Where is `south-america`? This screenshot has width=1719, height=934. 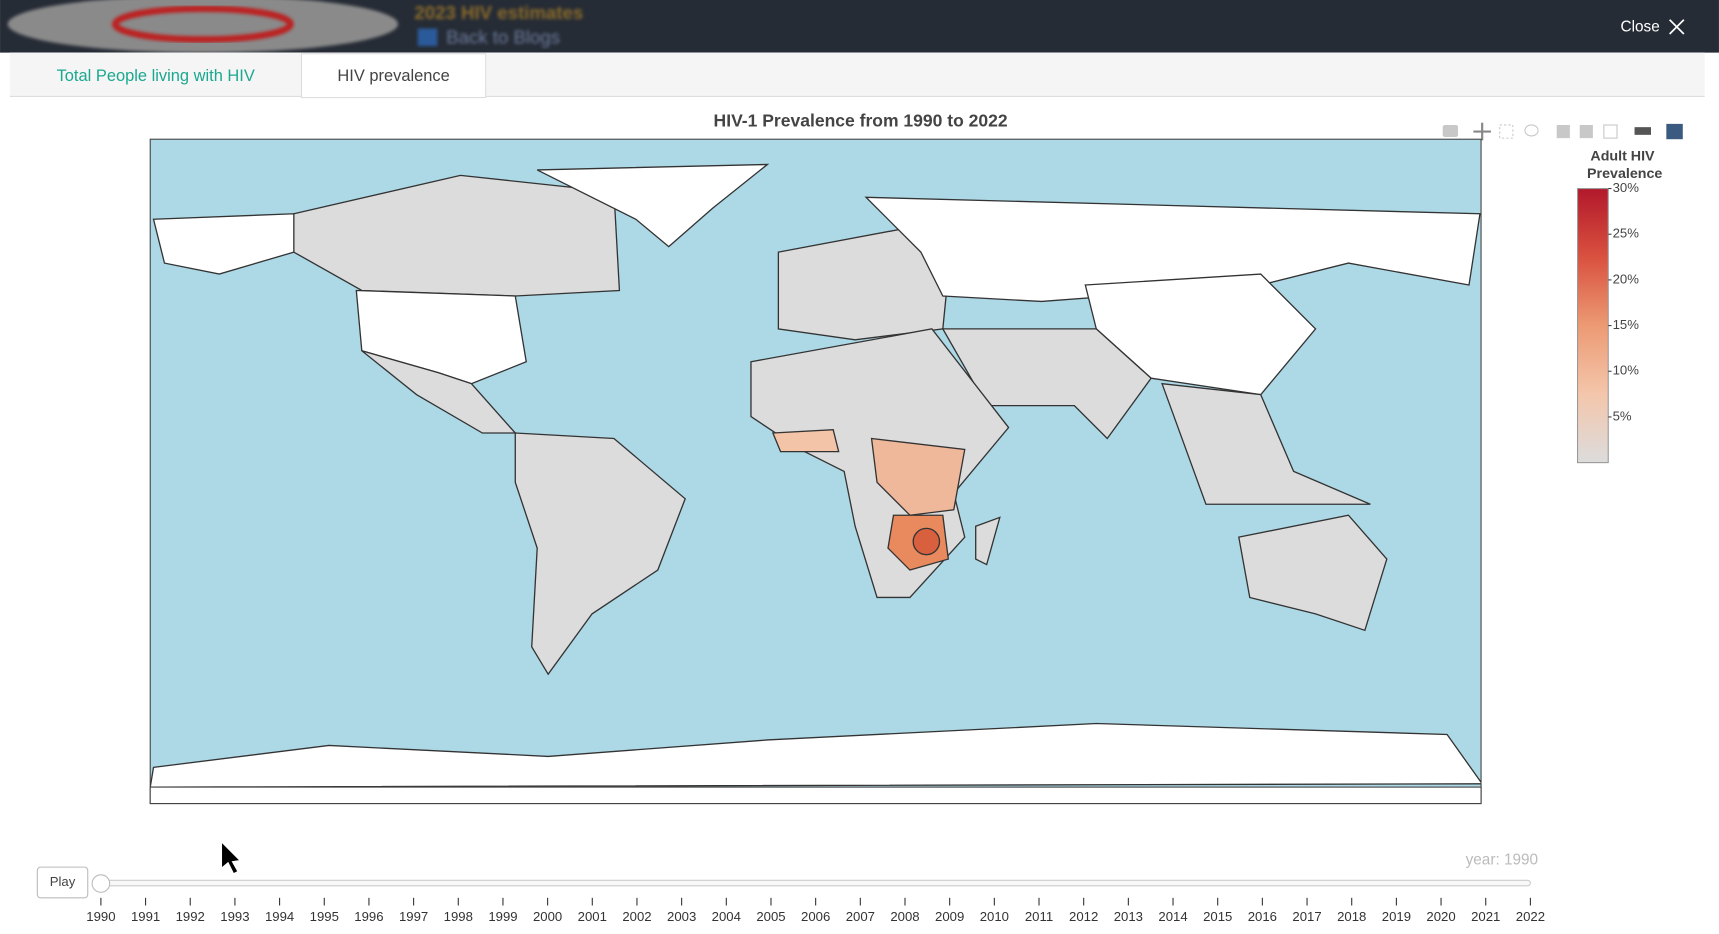 south-america is located at coordinates (600, 554).